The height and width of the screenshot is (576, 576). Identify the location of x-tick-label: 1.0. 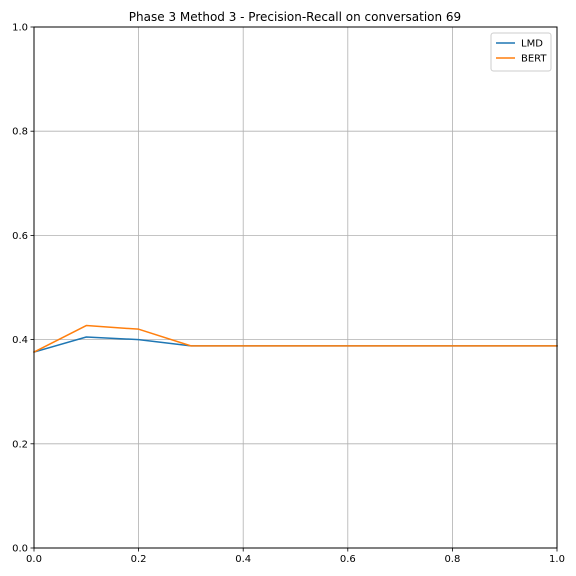
(557, 559).